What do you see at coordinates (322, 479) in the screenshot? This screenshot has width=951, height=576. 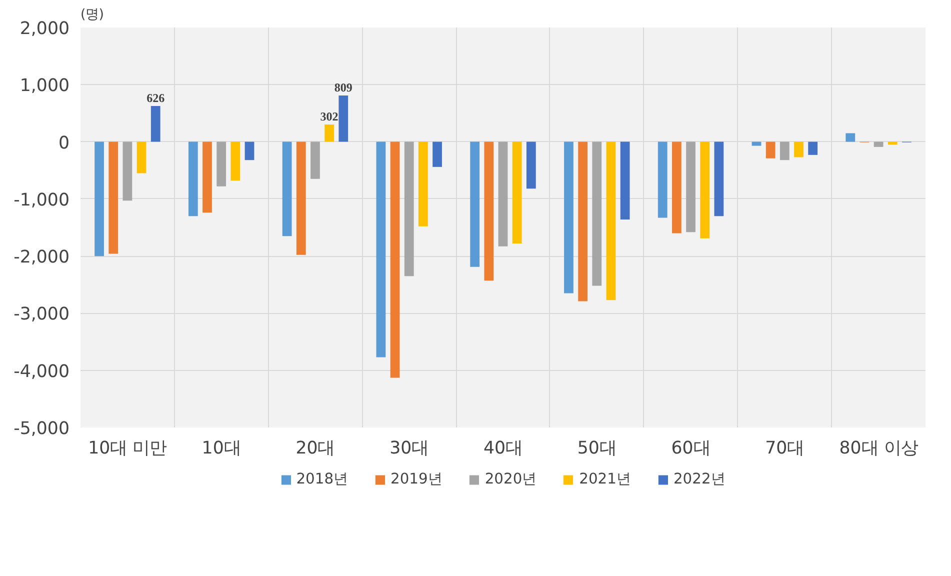 I see `legend-label: 2018년` at bounding box center [322, 479].